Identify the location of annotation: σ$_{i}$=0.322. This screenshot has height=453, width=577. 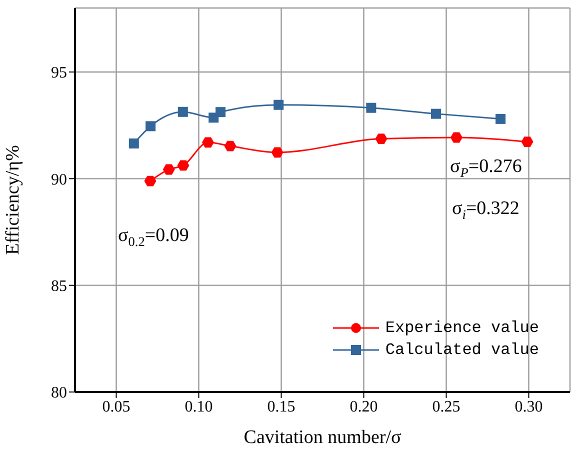
(486, 210).